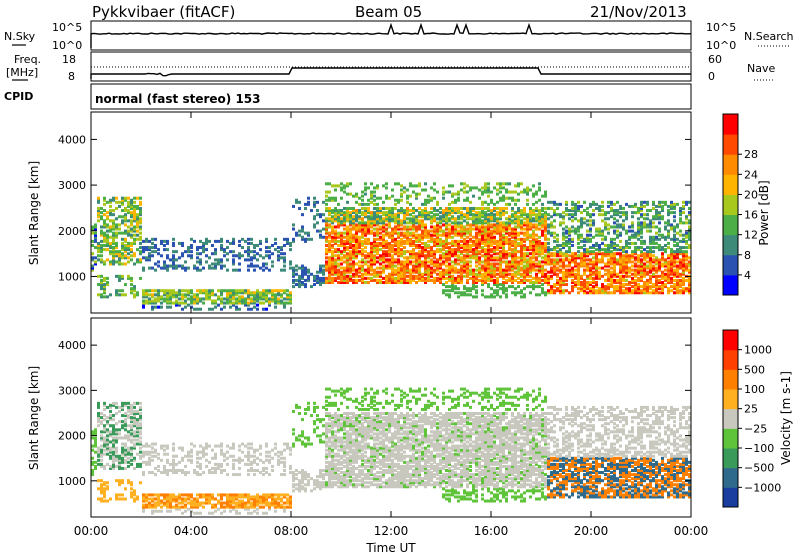  Describe the element at coordinates (72, 139) in the screenshot. I see `ytick-label: 4000` at that location.